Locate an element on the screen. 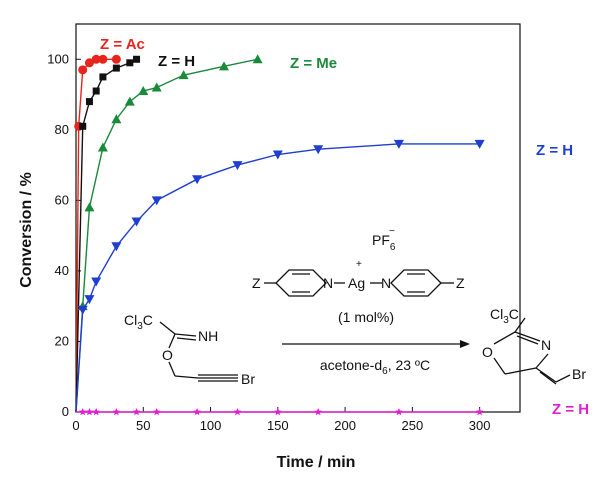 The width and height of the screenshot is (600, 477). y-tick-label: 40 is located at coordinates (62, 270).